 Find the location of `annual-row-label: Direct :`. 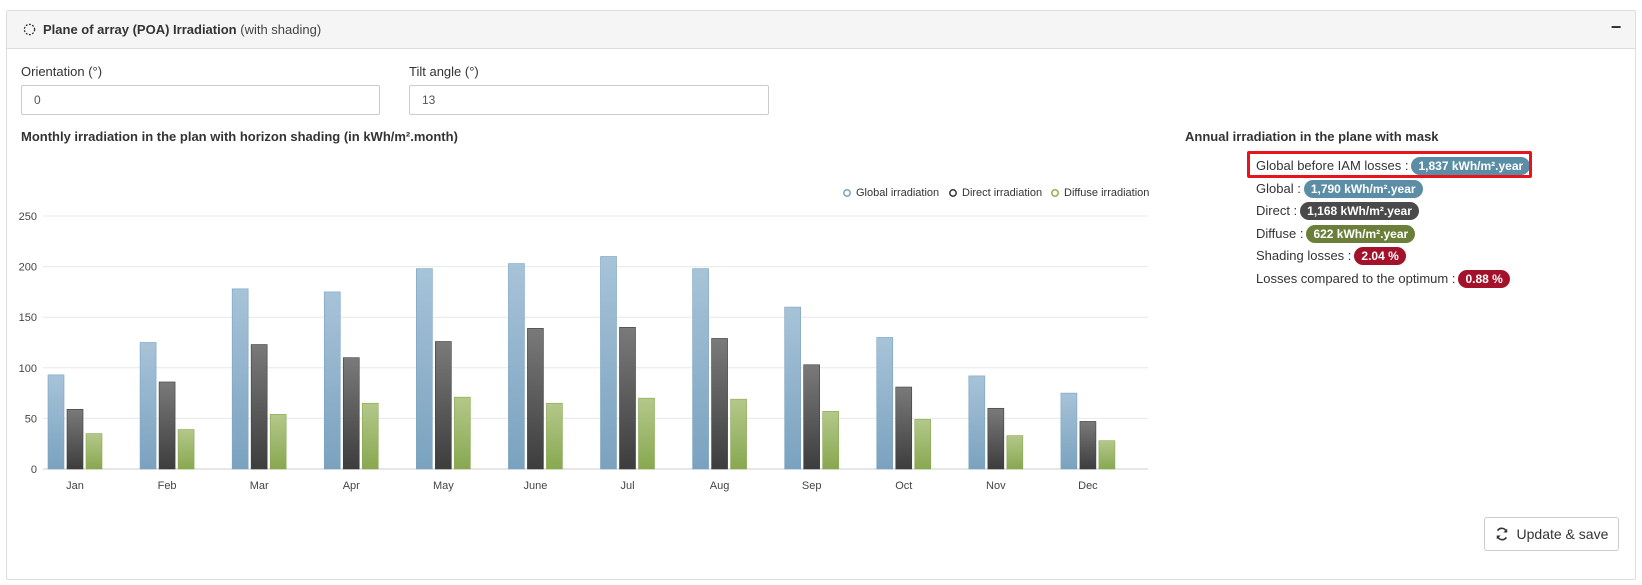

annual-row-label: Direct : is located at coordinates (1277, 210).